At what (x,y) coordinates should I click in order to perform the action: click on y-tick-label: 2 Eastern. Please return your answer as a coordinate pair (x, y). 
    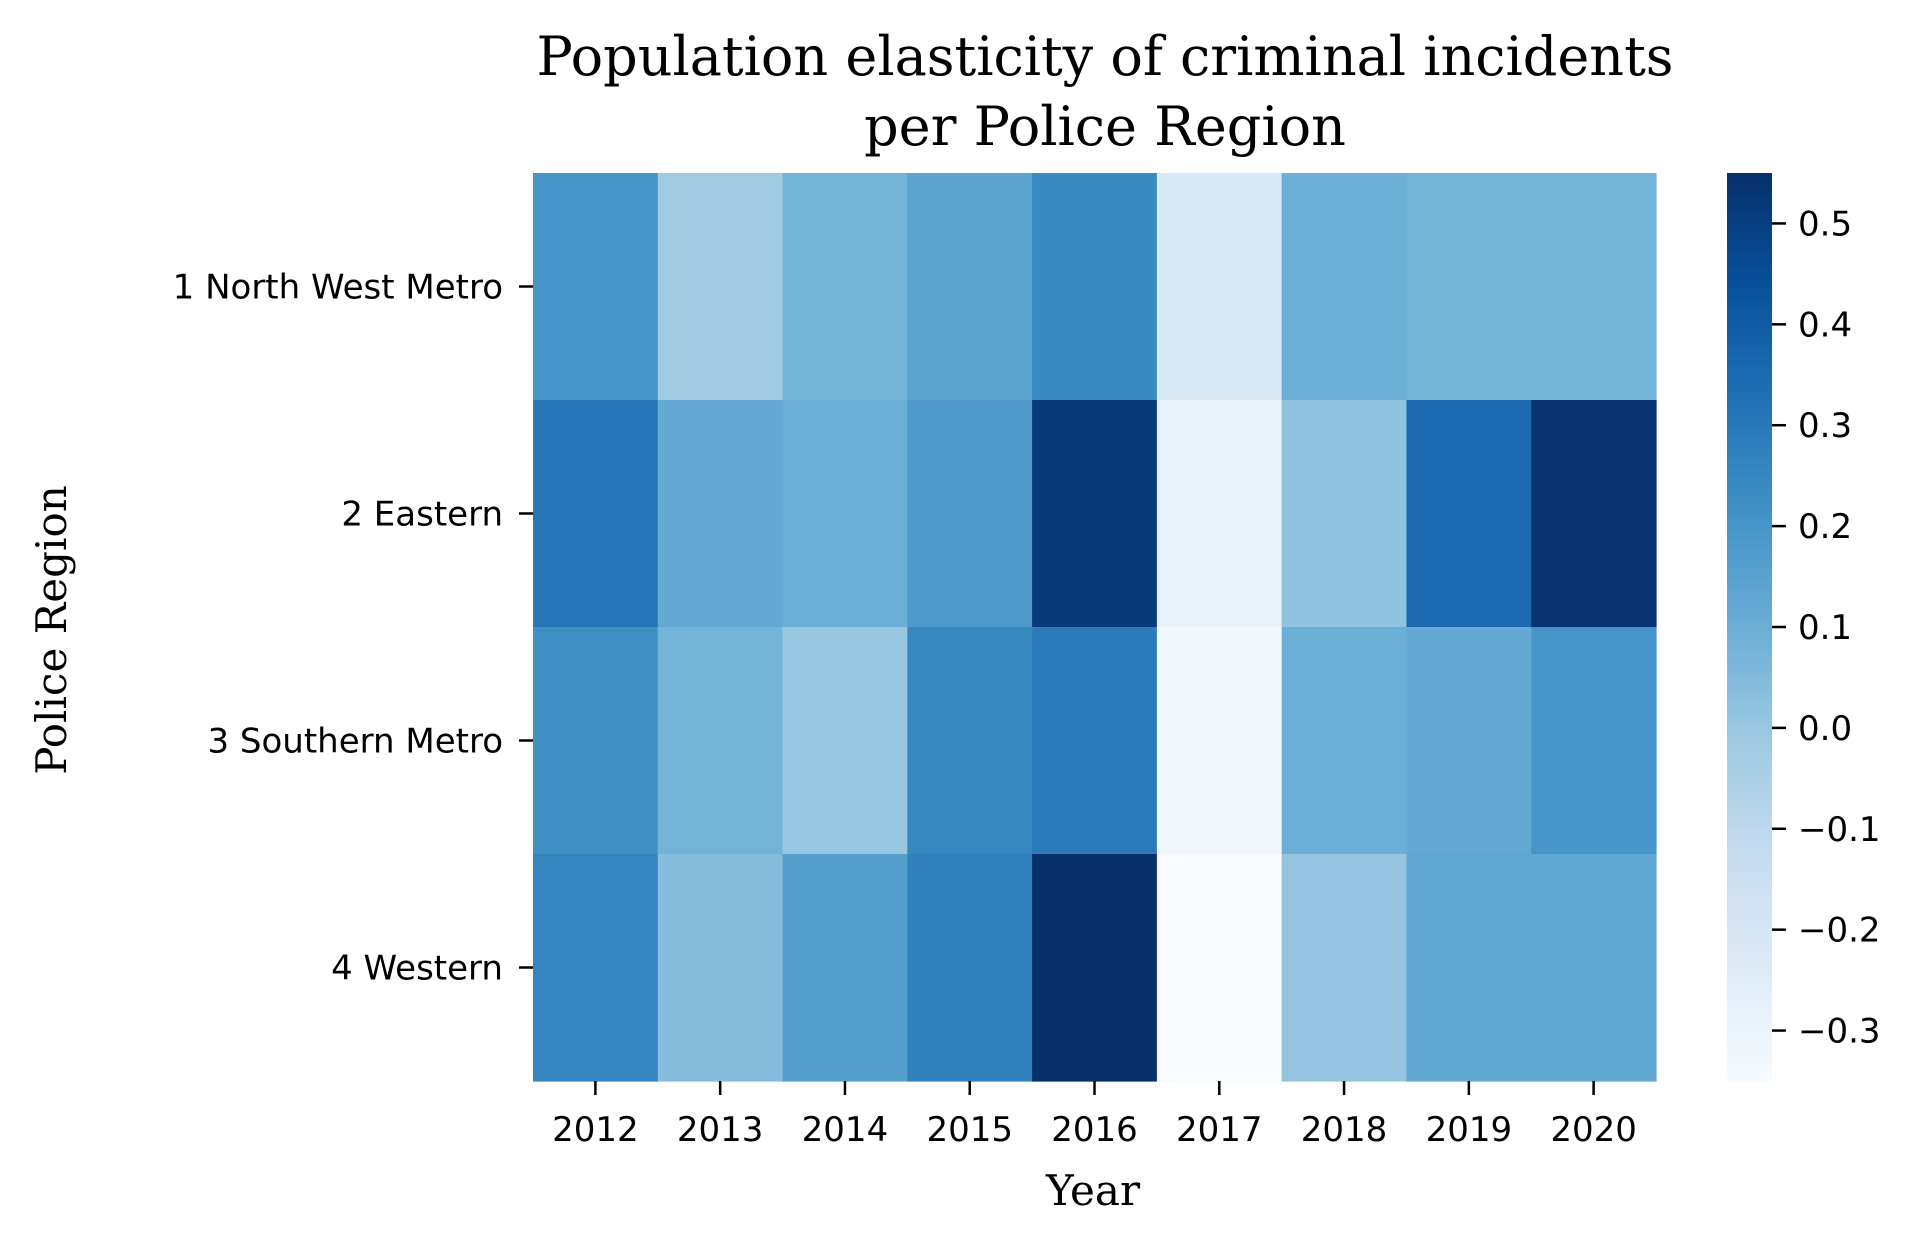
    Looking at the image, I should click on (422, 515).